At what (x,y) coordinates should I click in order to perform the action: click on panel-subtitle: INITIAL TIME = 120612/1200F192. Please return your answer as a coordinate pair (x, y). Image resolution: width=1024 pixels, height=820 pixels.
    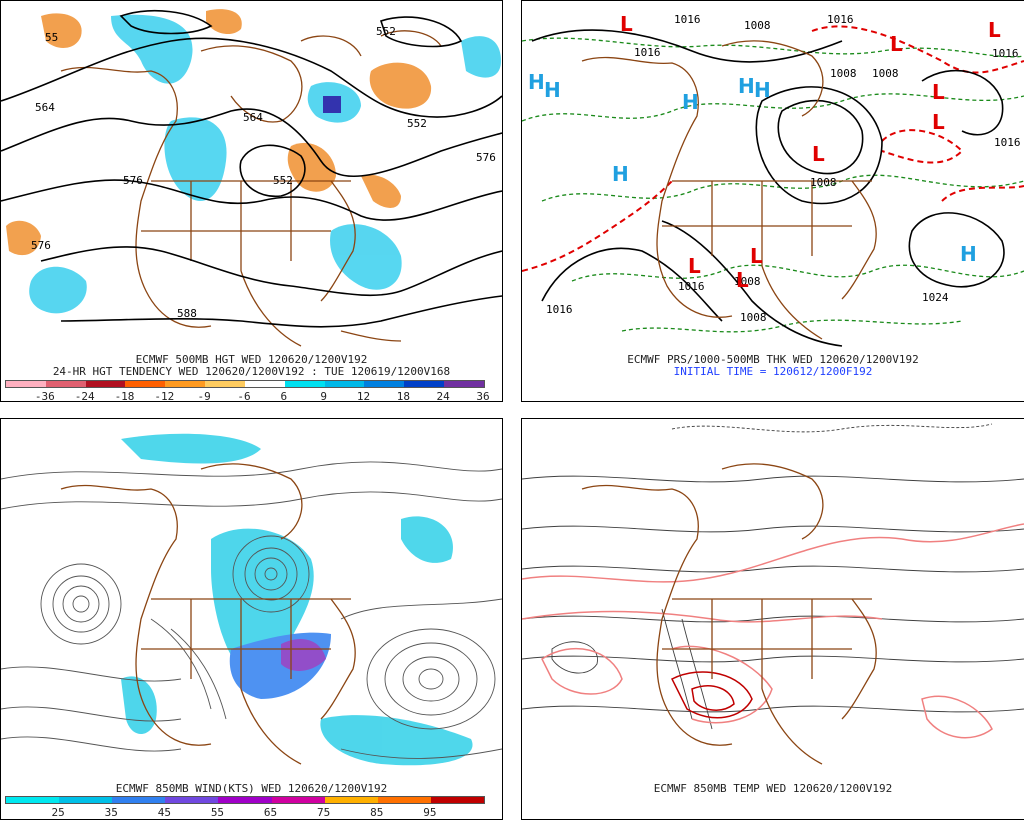
    Looking at the image, I should click on (773, 371).